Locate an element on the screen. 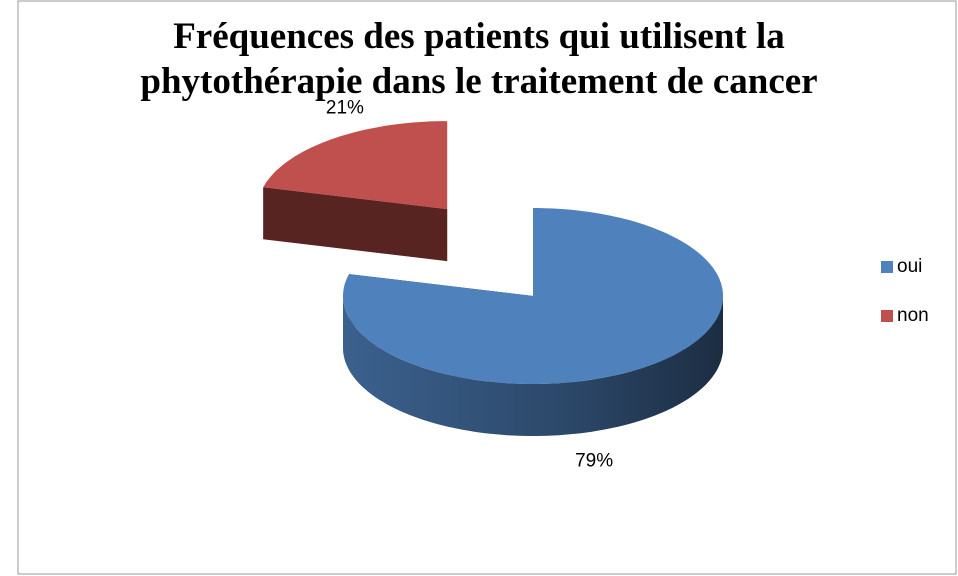  legend-label: non is located at coordinates (913, 315).